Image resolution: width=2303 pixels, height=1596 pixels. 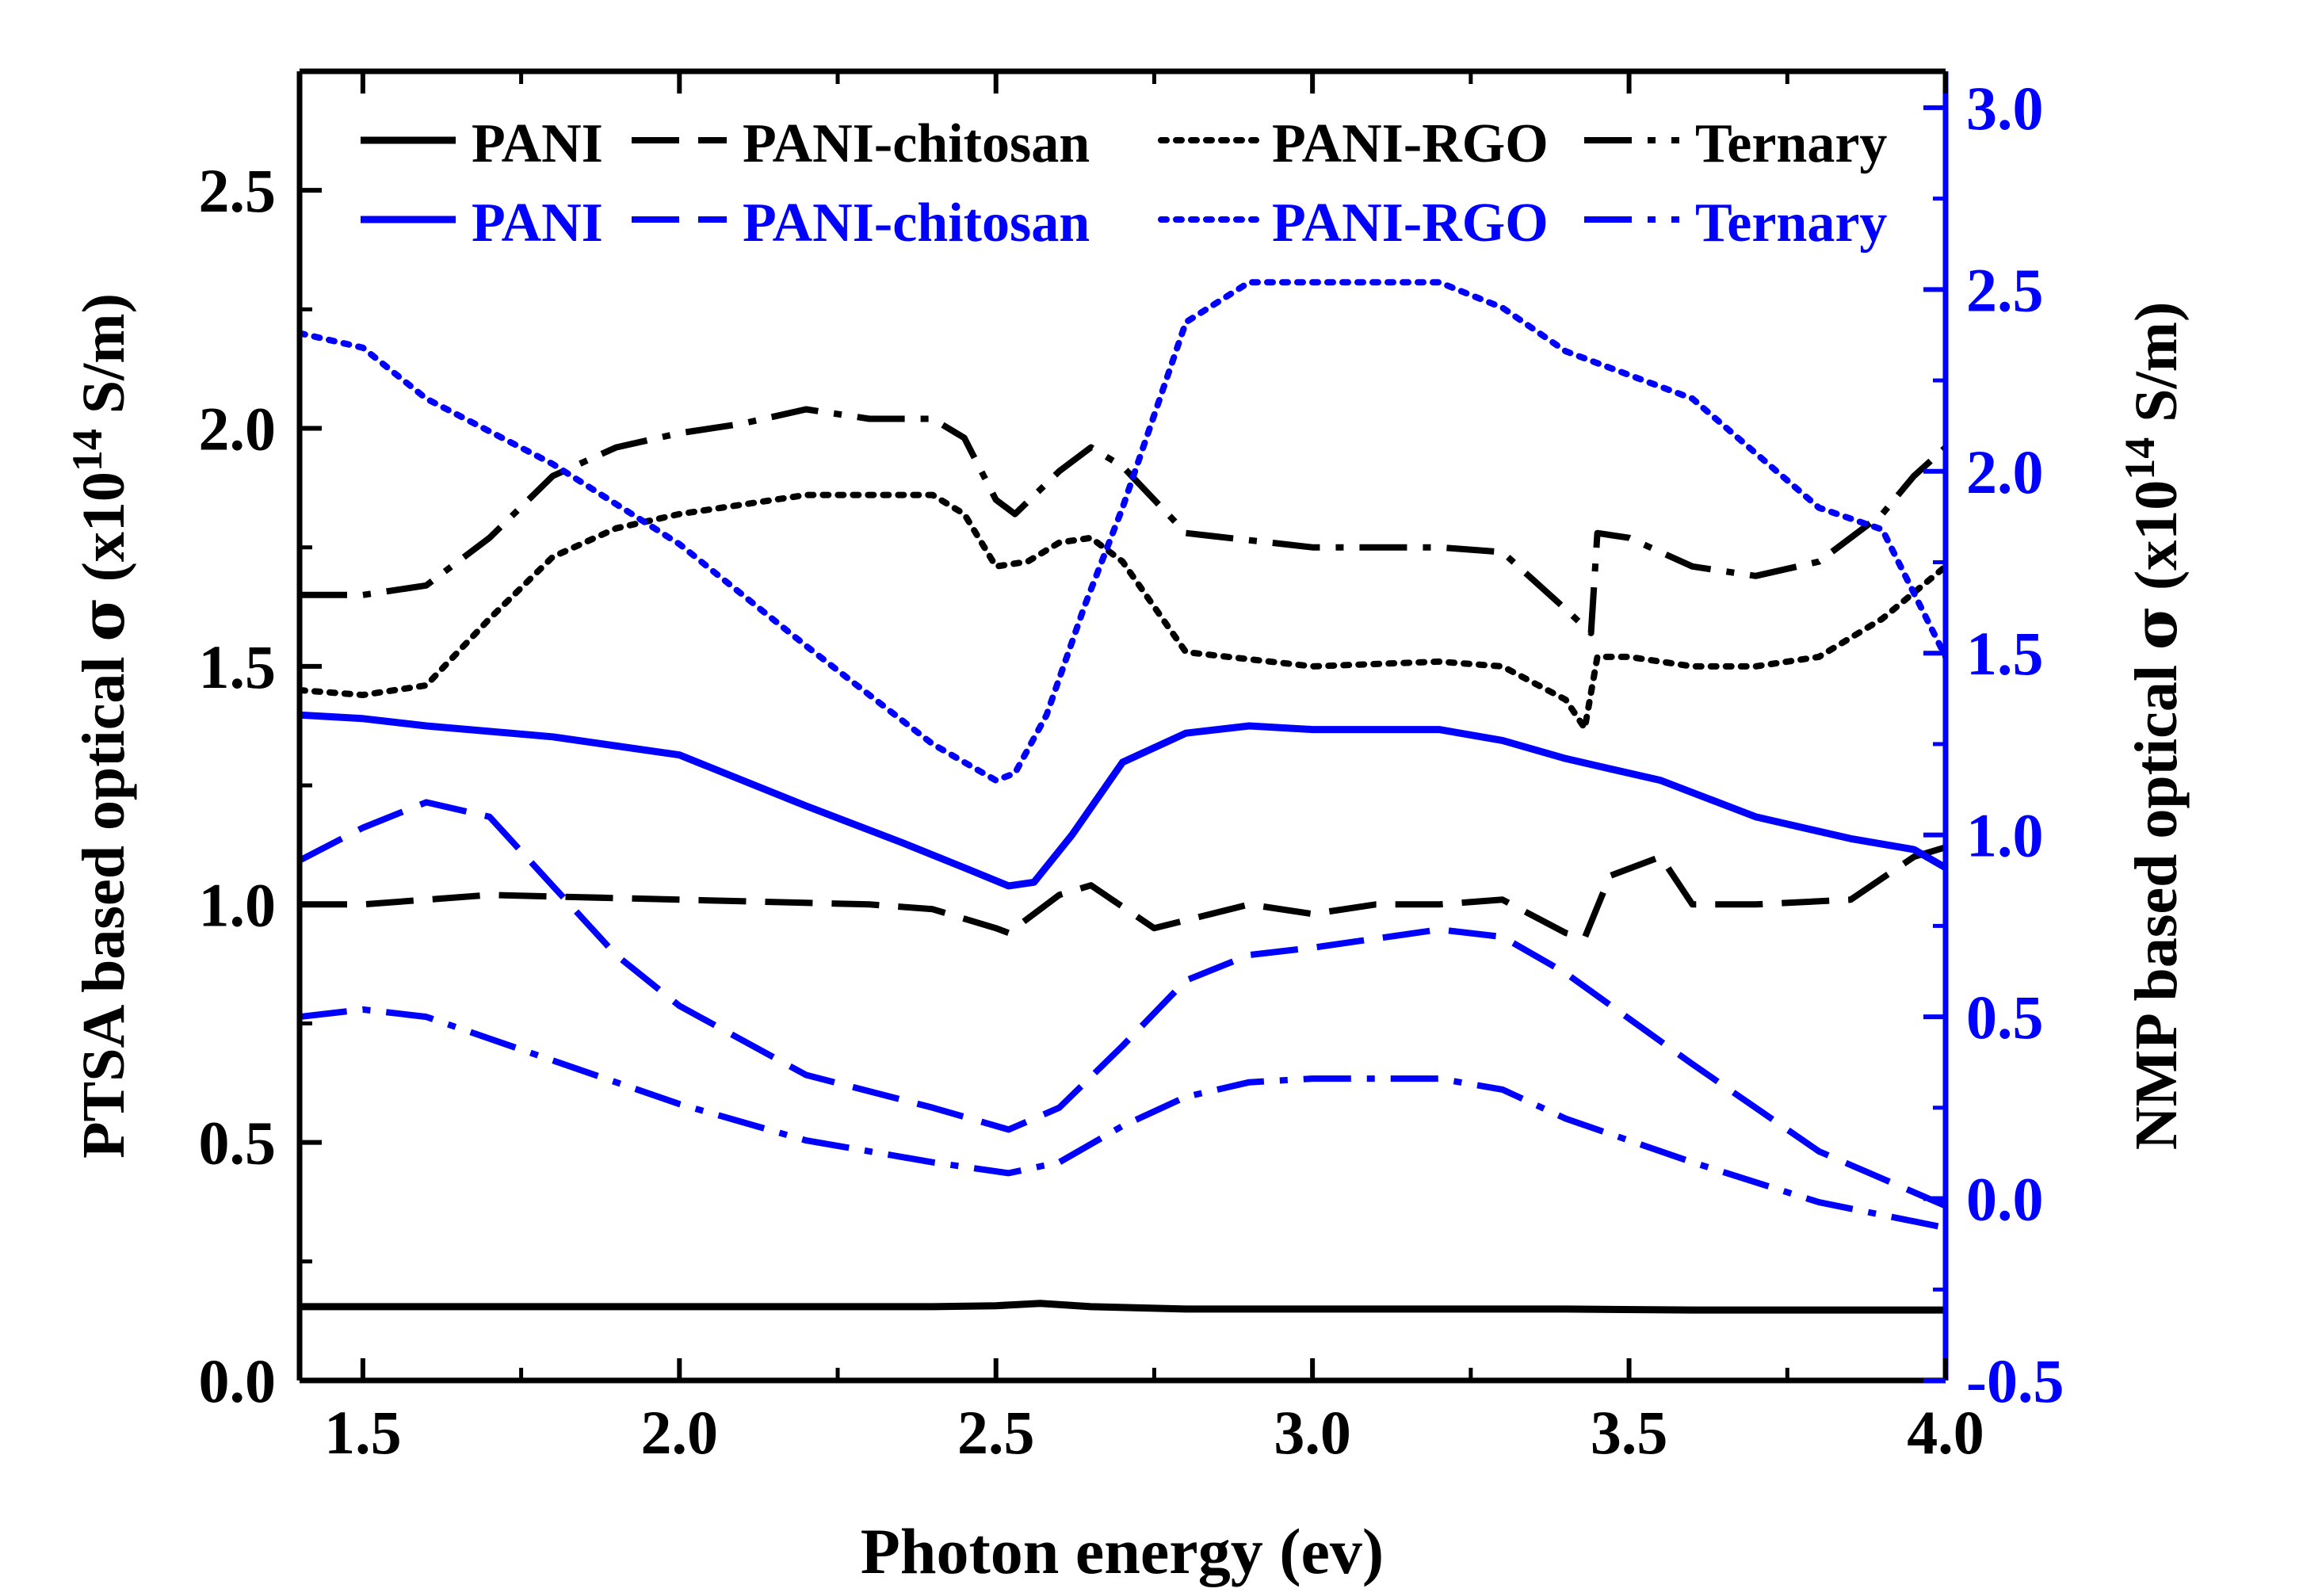 I want to click on y-right-tick-label: 2.0, so click(x=2005, y=471).